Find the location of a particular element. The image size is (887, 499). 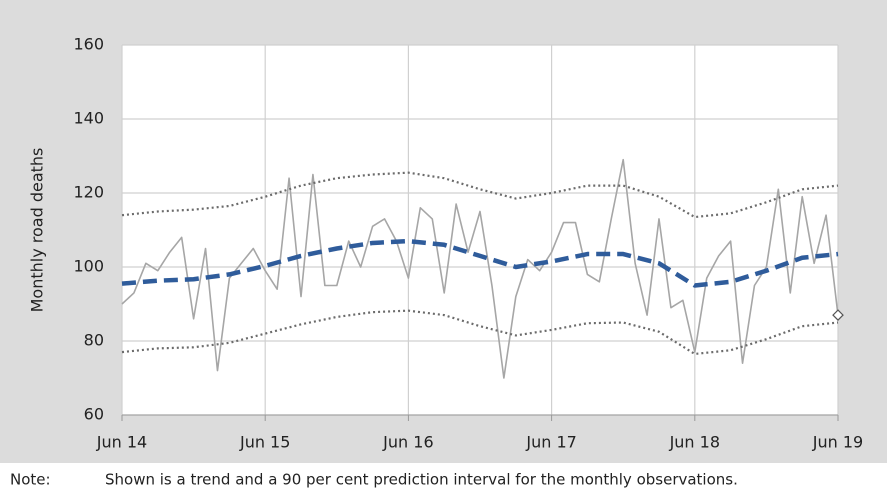

x-tick-label: Jun 14 is located at coordinates (121, 442).